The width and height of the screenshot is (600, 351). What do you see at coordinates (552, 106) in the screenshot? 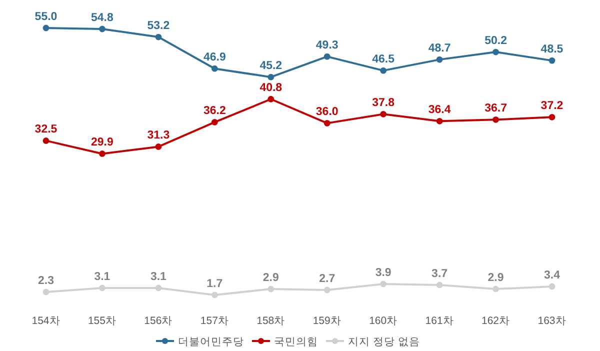
I see `data-label: 37.2` at bounding box center [552, 106].